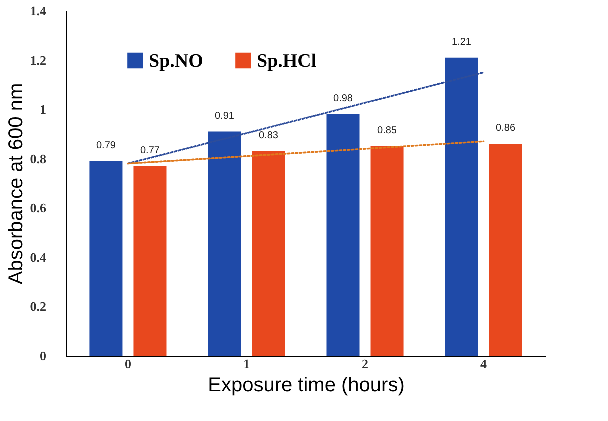  What do you see at coordinates (462, 42) in the screenshot?
I see `data-label: 1.21` at bounding box center [462, 42].